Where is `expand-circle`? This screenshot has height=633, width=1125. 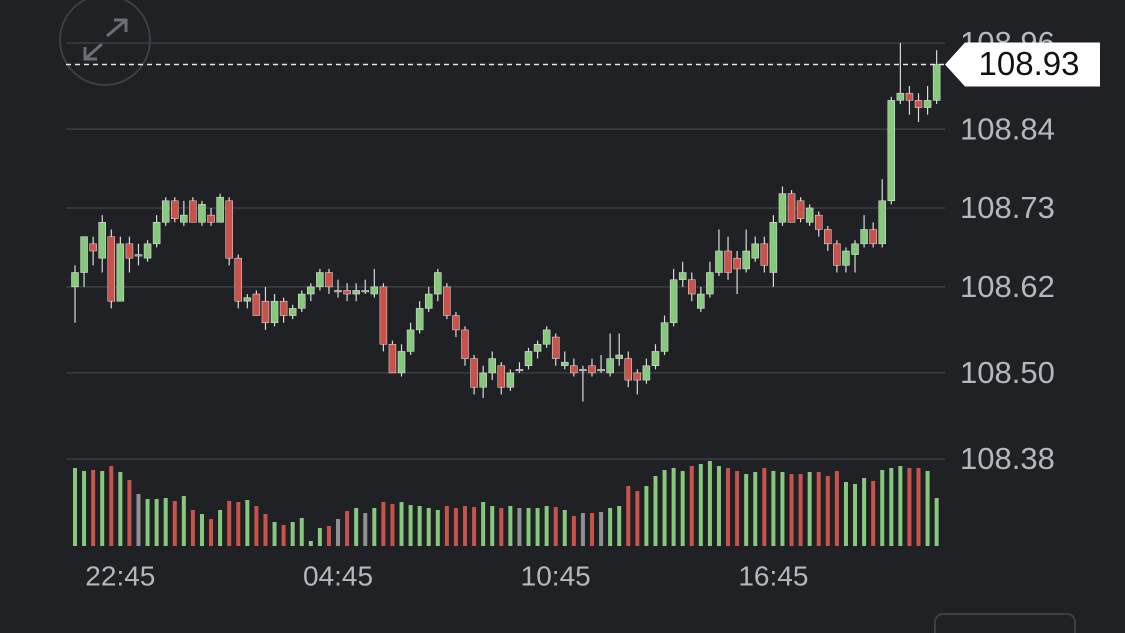 expand-circle is located at coordinates (105, 43).